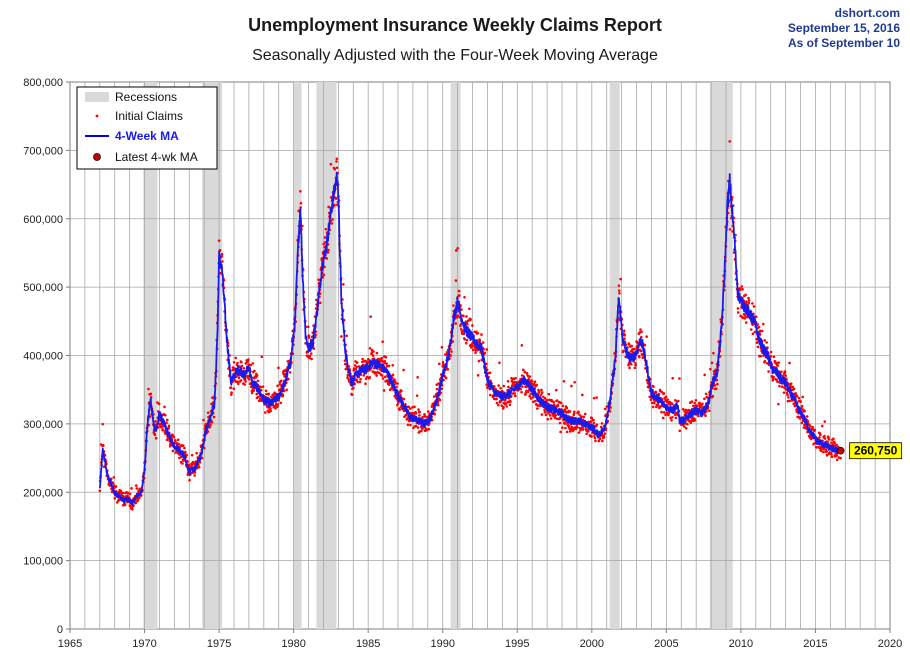  What do you see at coordinates (97, 97) in the screenshot?
I see `legend-recession-swatch` at bounding box center [97, 97].